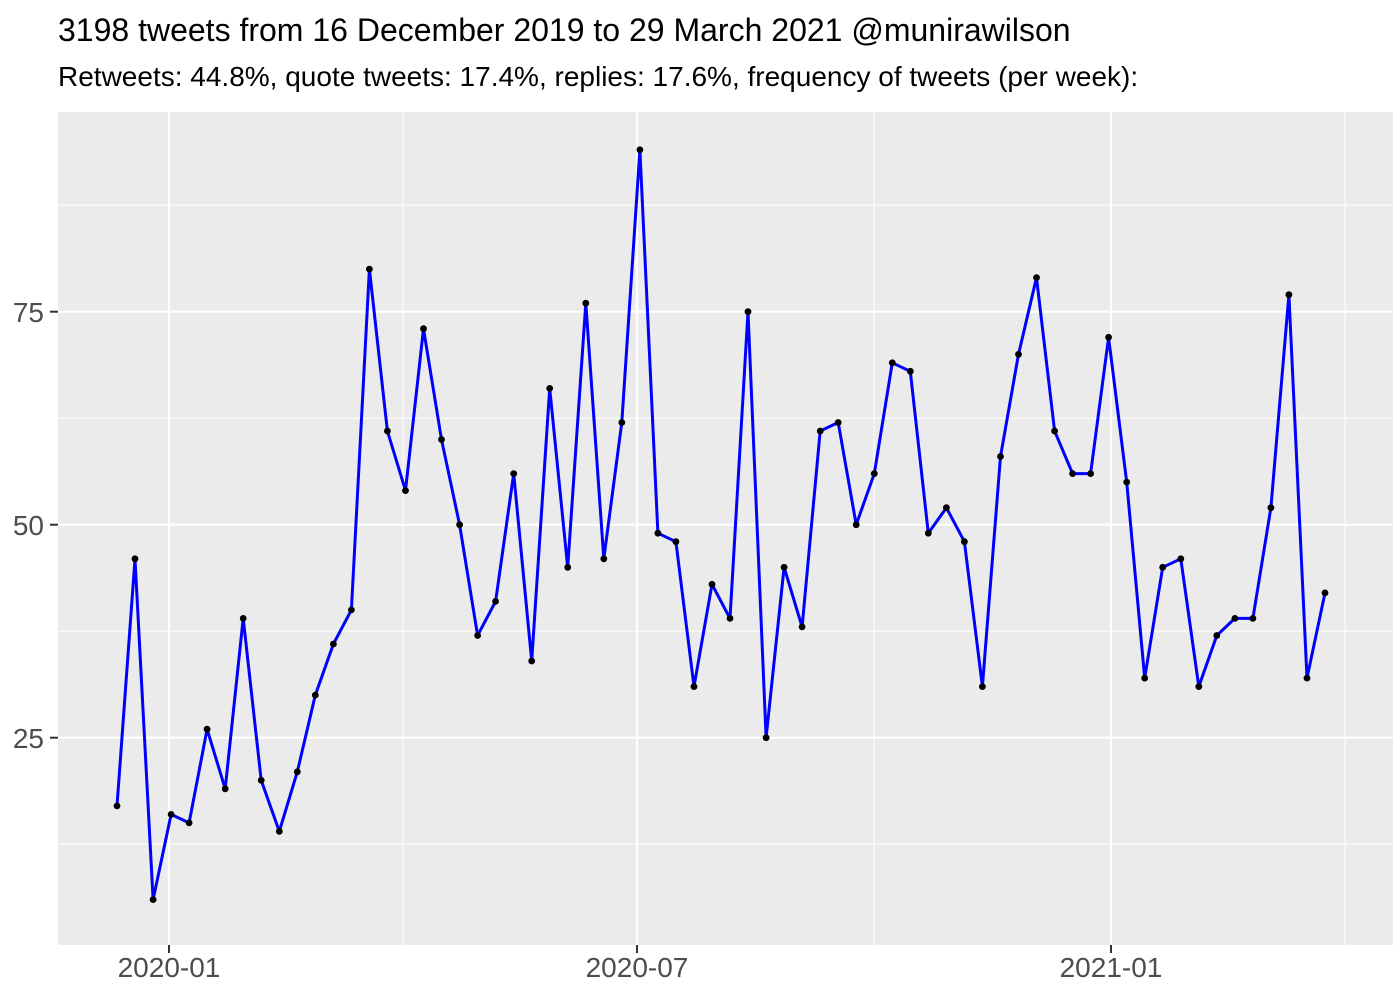 This screenshot has height=1000, width=1400. I want to click on y-axis-tick-label: 50, so click(28, 525).